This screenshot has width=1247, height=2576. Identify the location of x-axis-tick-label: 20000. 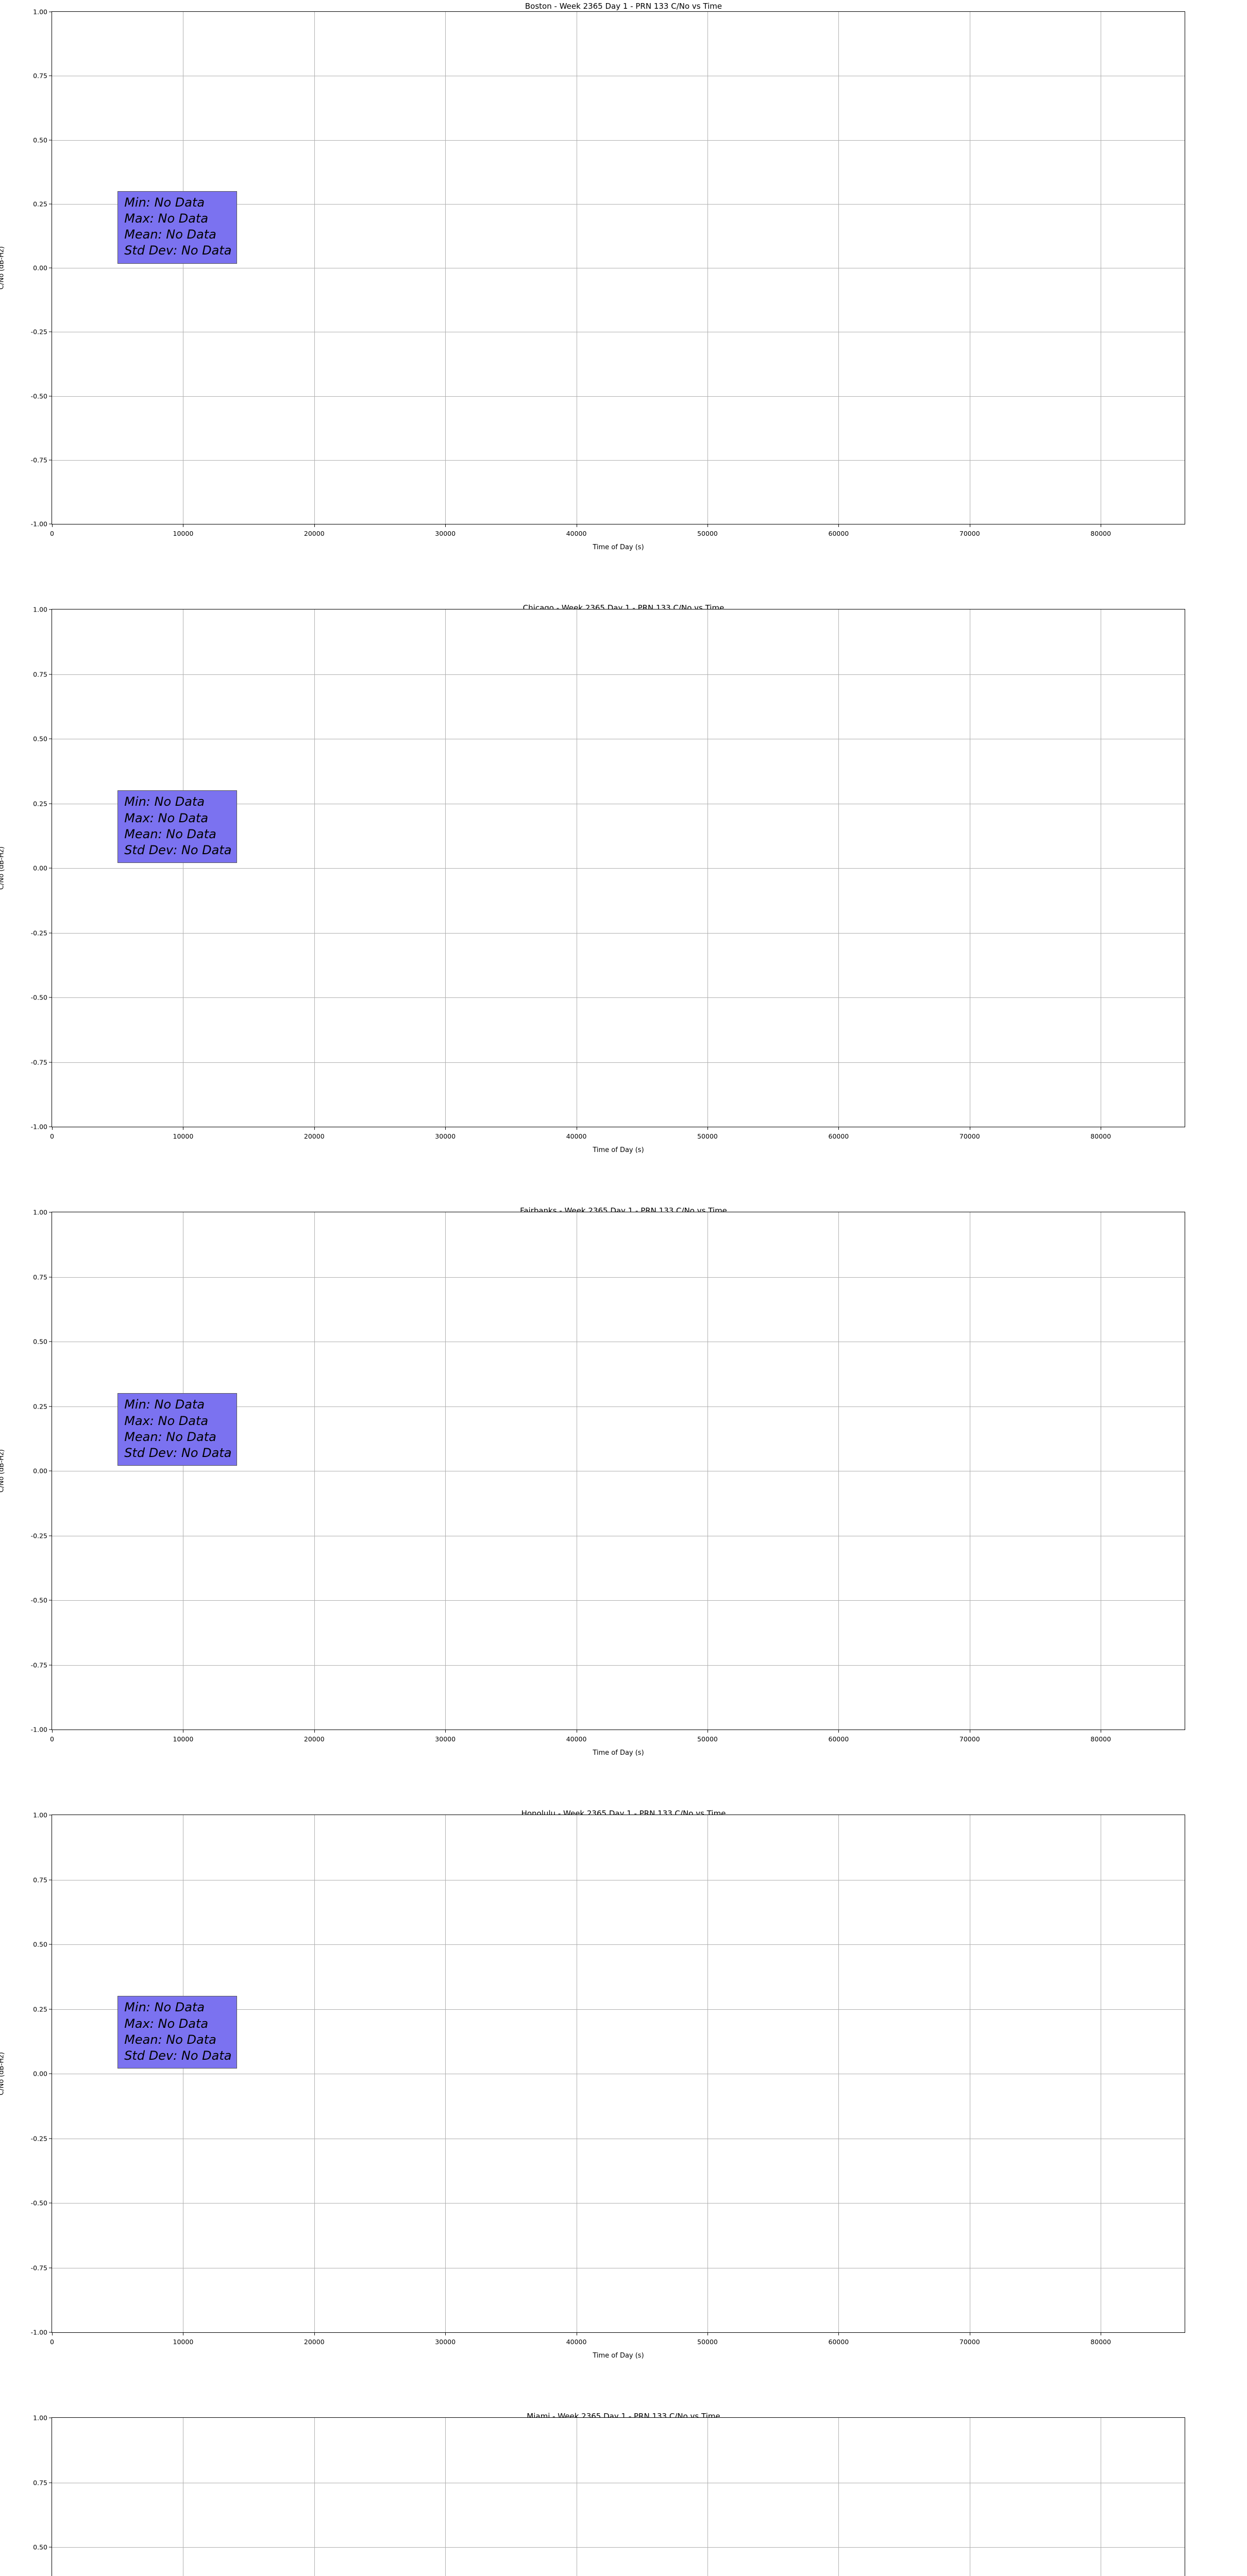
(314, 1739).